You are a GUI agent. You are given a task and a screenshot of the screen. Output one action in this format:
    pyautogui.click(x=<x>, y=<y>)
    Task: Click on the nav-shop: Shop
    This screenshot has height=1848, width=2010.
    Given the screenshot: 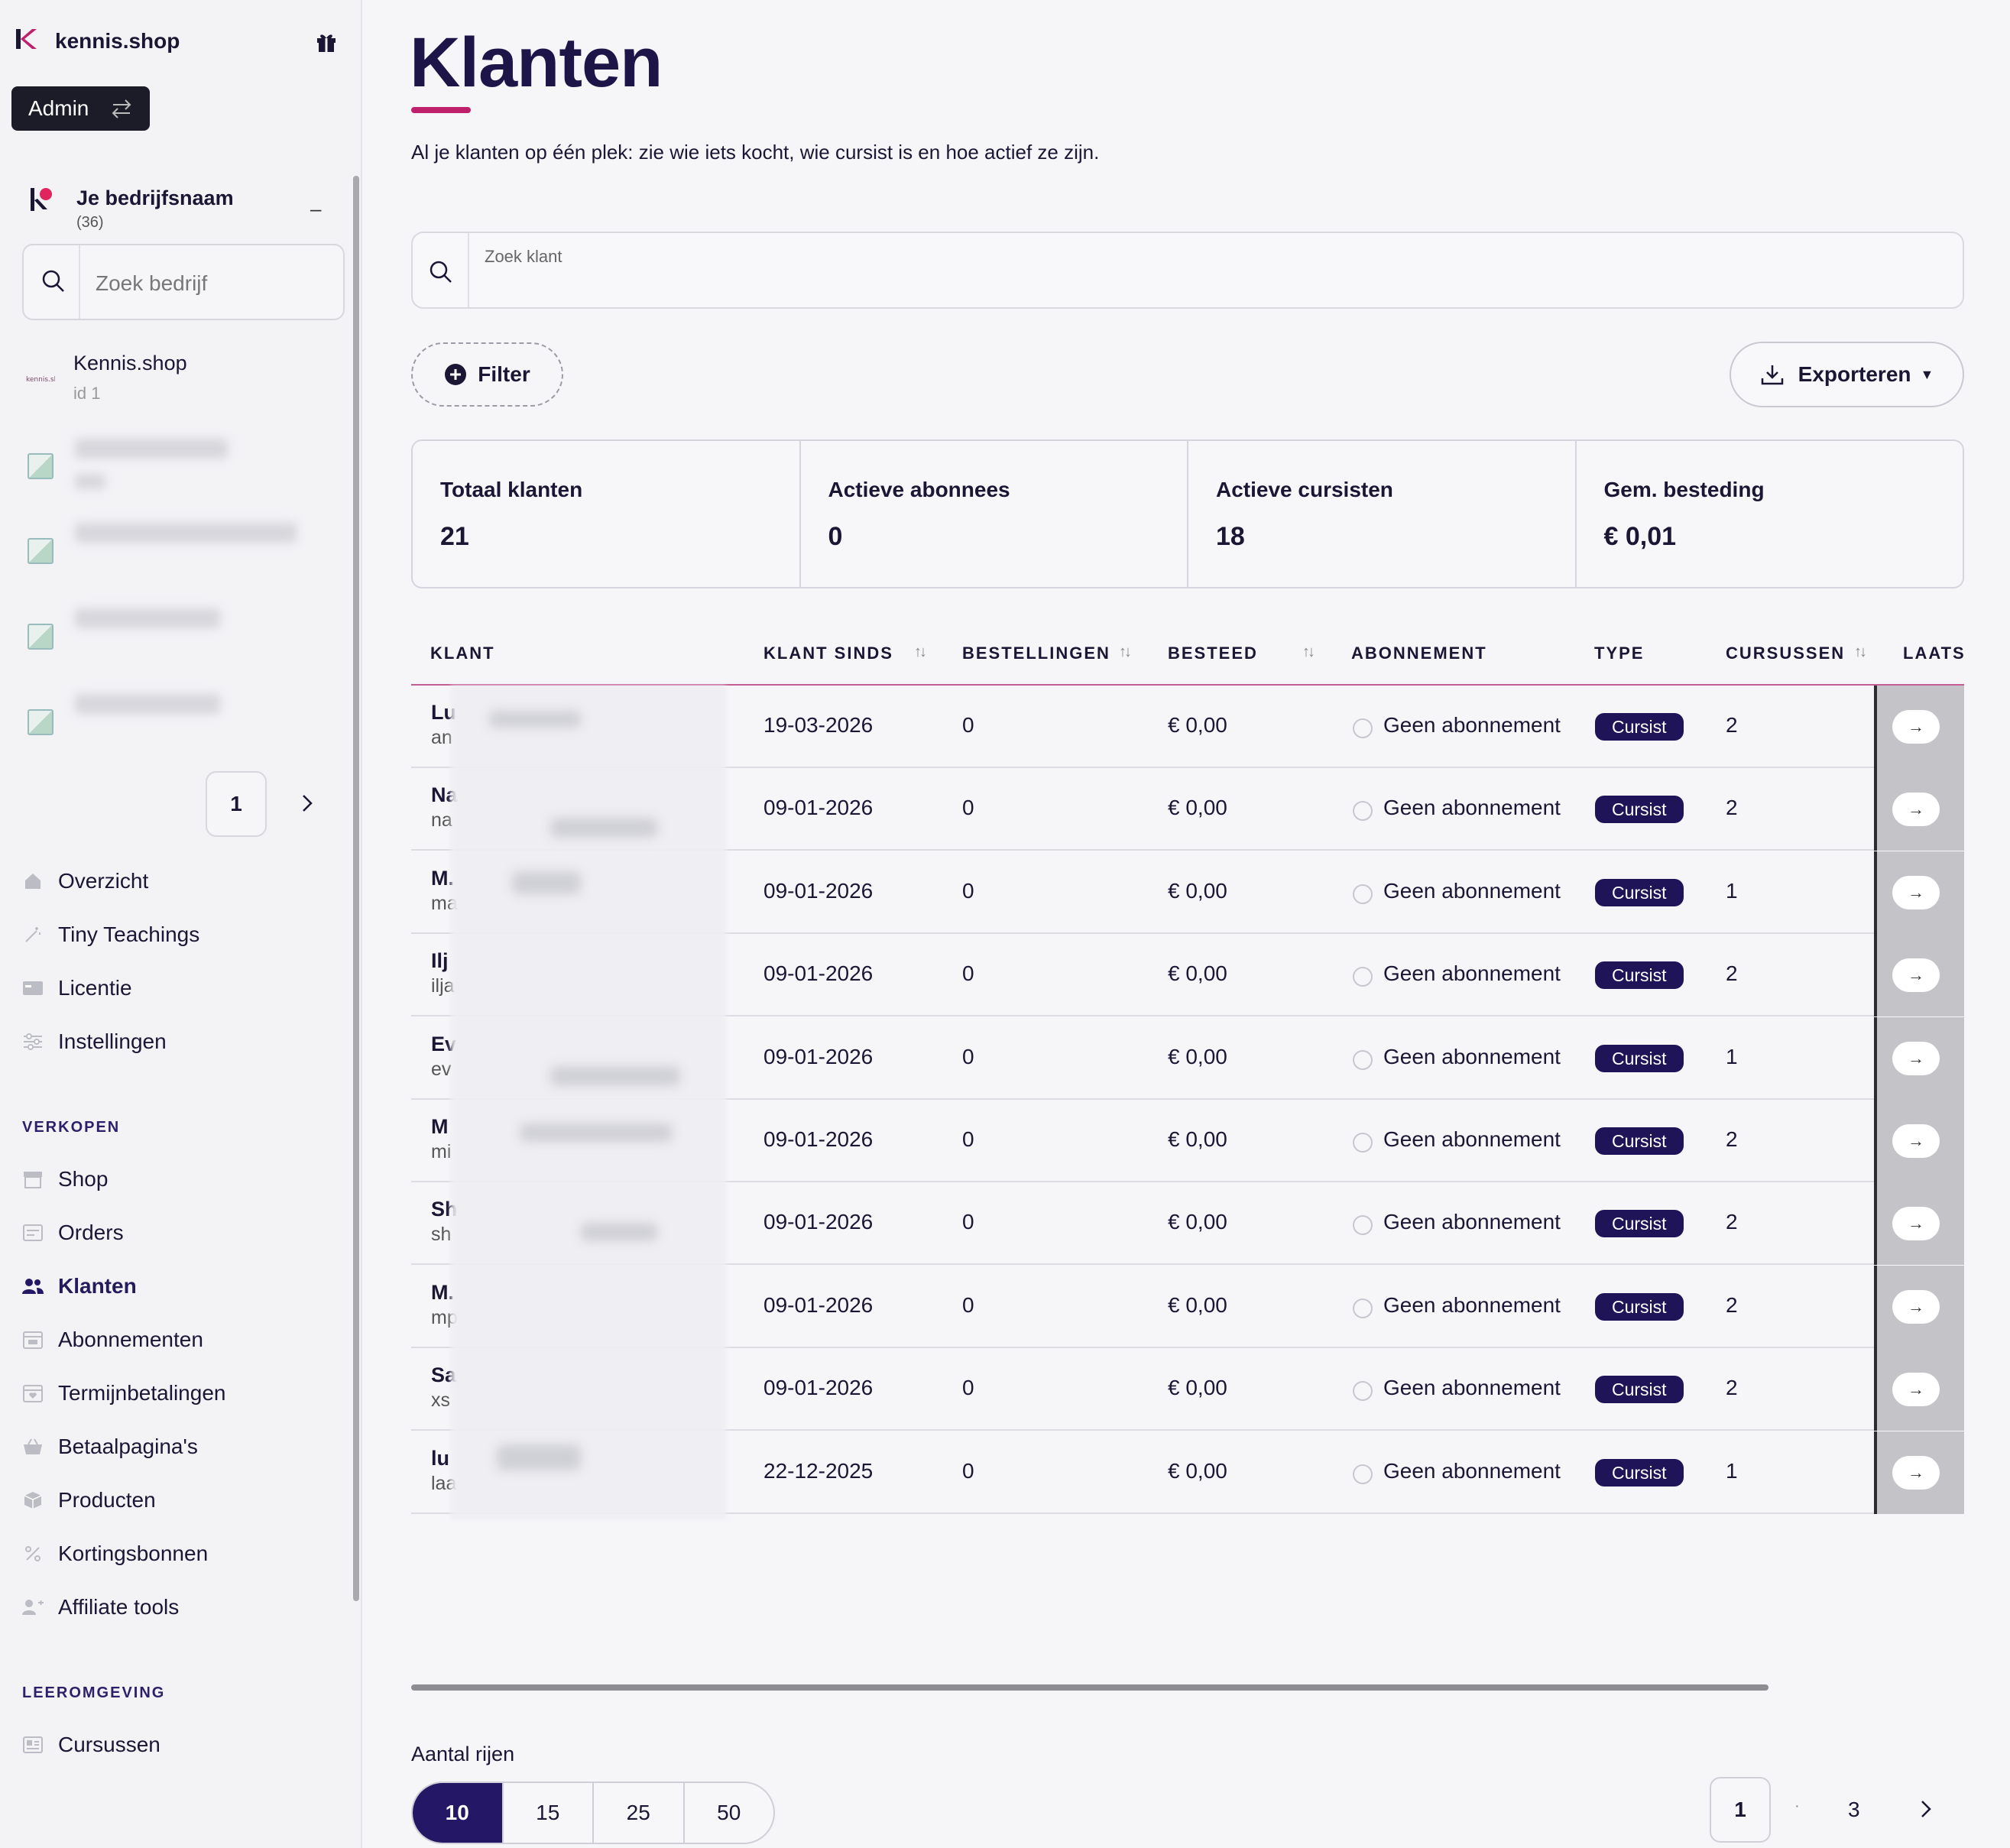 What is the action you would take?
    pyautogui.click(x=64, y=1179)
    